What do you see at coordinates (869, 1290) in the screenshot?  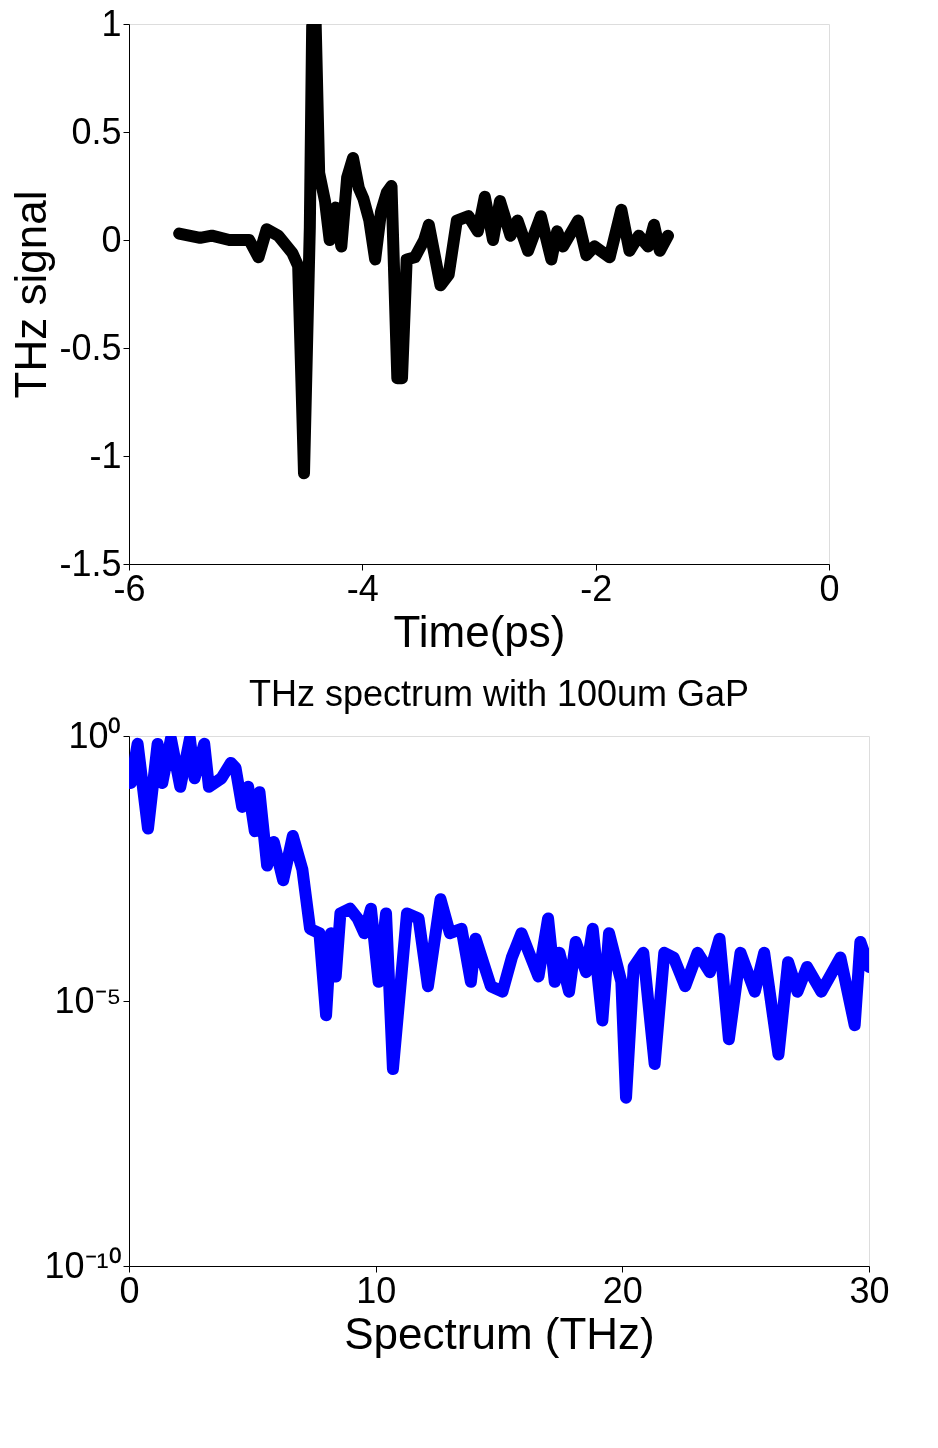 I see `x-tick-label: 30` at bounding box center [869, 1290].